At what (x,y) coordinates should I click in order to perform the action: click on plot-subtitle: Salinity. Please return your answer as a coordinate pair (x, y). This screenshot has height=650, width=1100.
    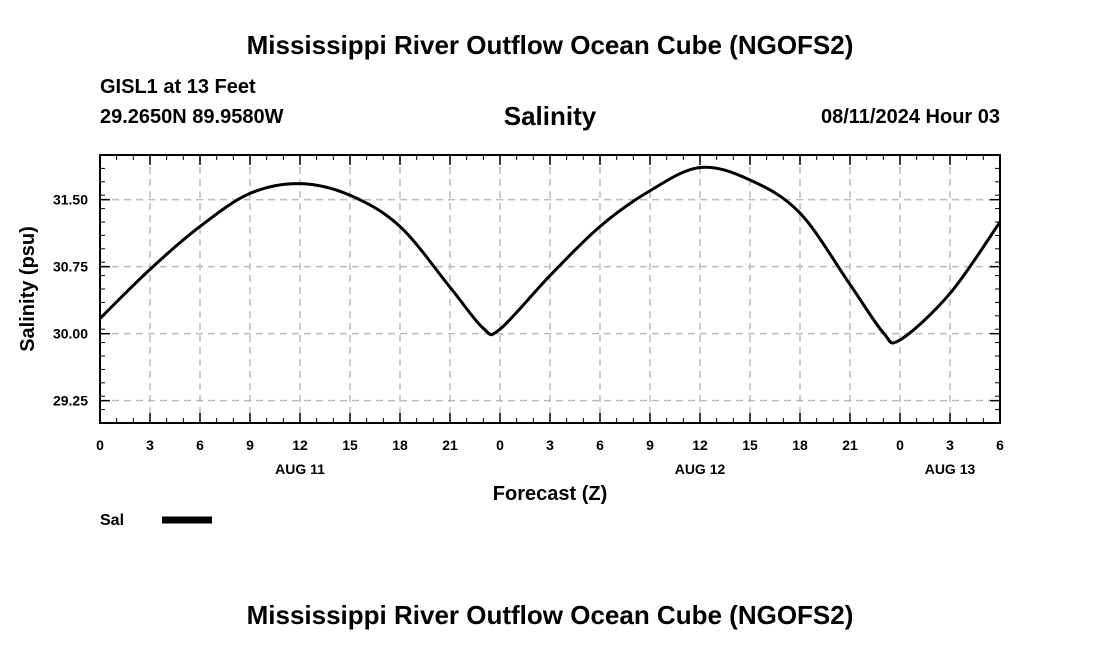
    Looking at the image, I should click on (550, 116).